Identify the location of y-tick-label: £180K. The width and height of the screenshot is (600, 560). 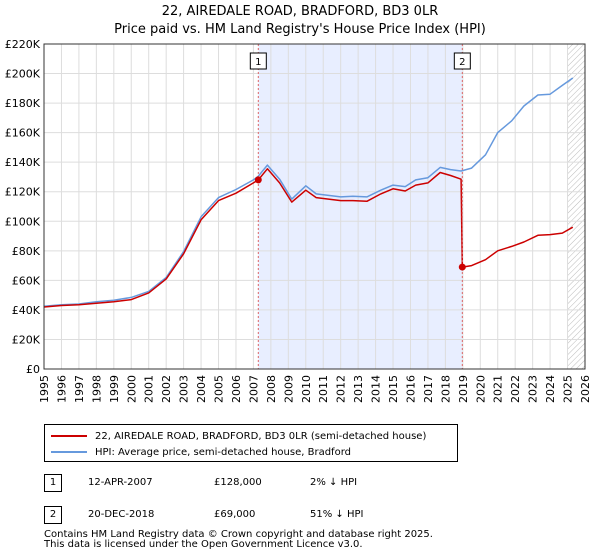
(23, 103).